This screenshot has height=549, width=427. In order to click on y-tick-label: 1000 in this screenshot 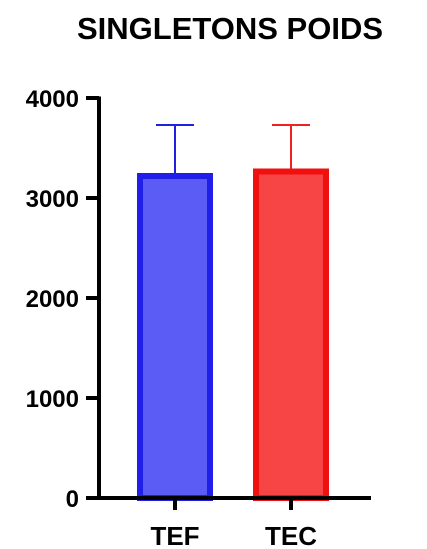, I will do `click(52, 399)`.